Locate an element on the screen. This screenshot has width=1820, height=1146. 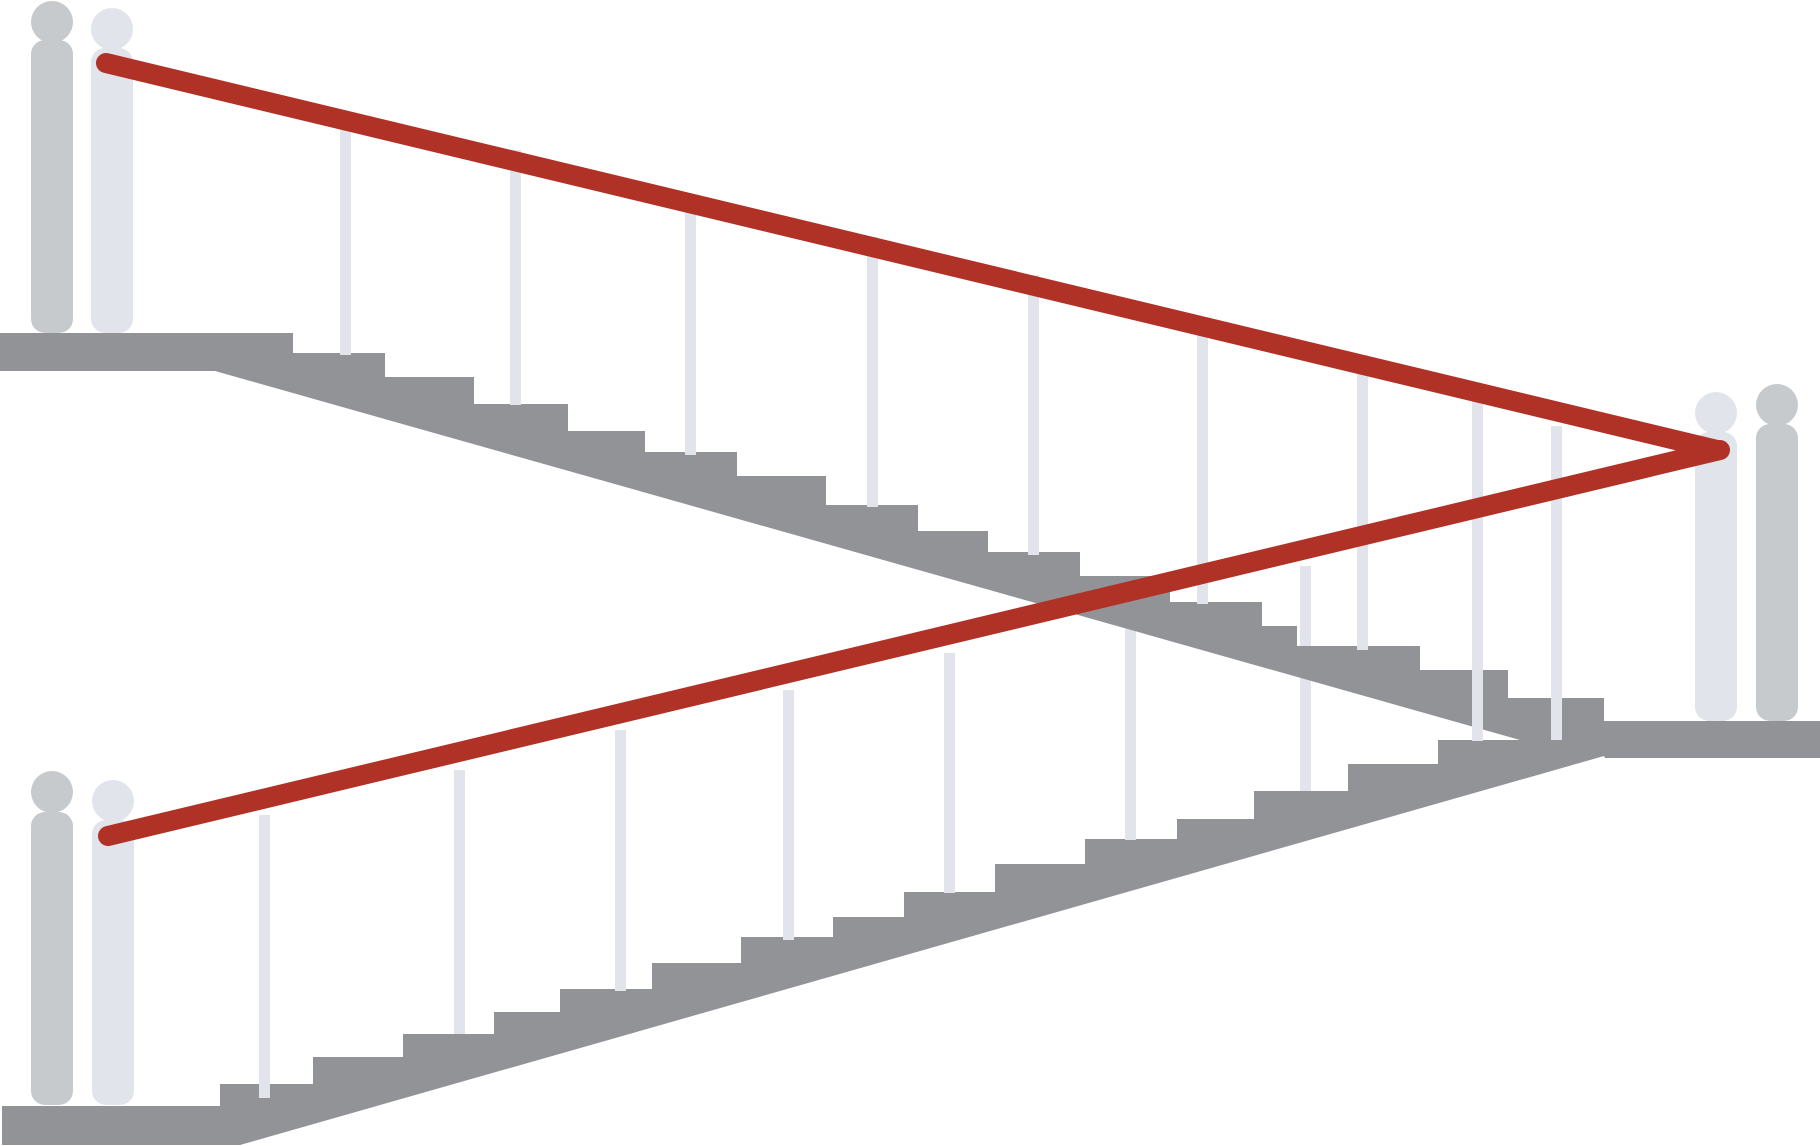
lower-left-newel-posts is located at coordinates (82, 938).